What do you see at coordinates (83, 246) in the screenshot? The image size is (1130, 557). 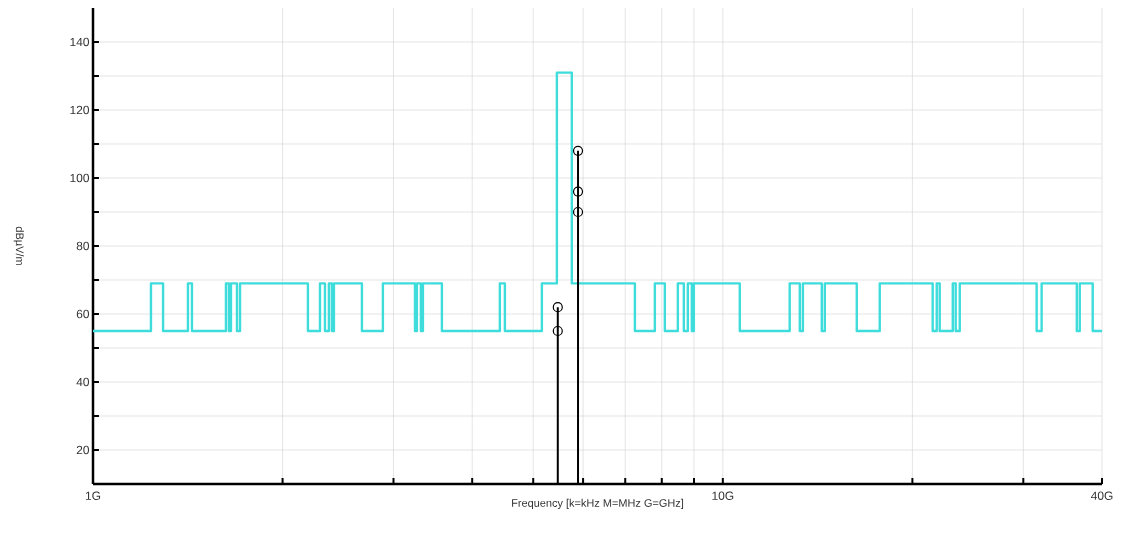 I see `y-tick-label: 80` at bounding box center [83, 246].